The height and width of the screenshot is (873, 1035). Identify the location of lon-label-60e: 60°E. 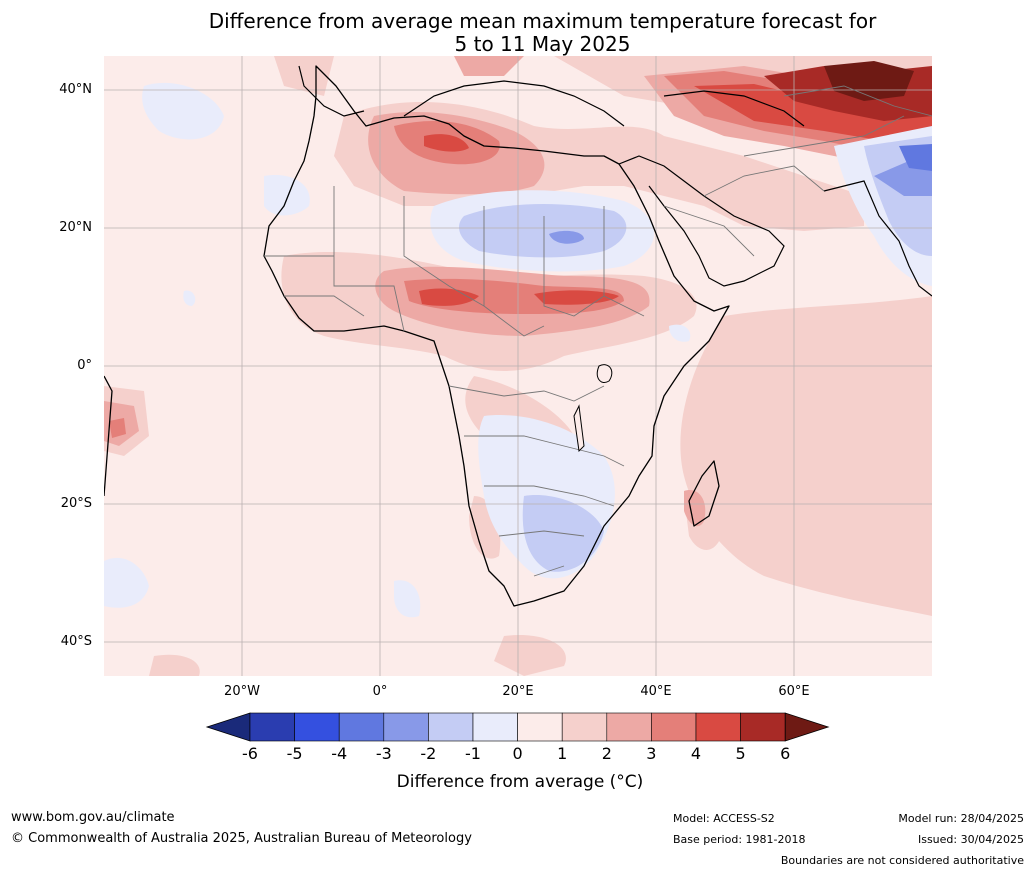
(794, 691).